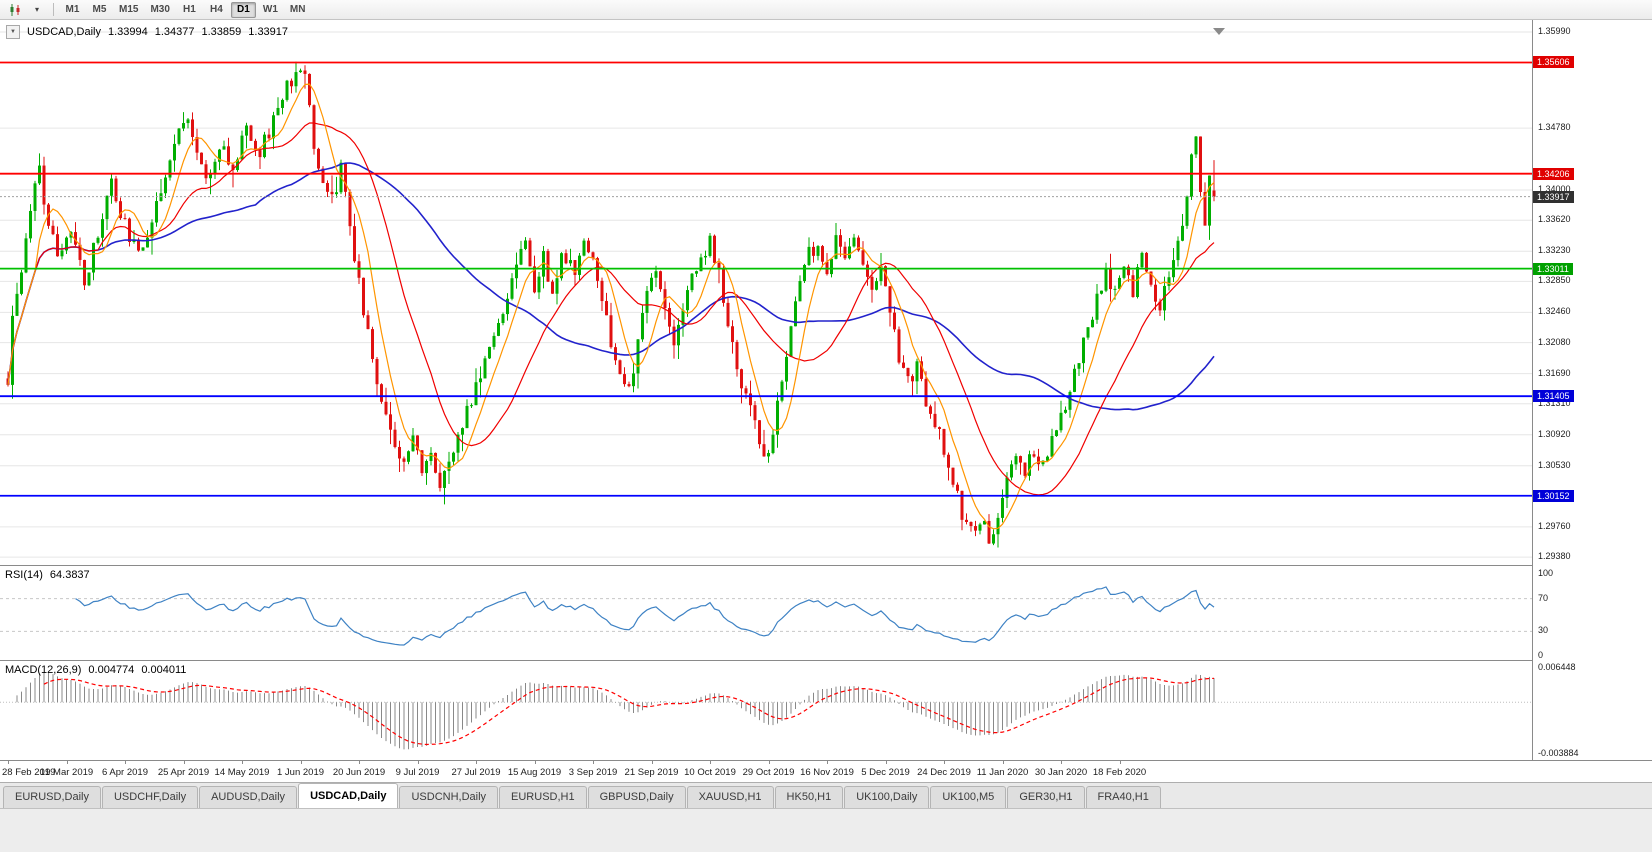  I want to click on rsi-value: 64.3837, so click(69, 575).